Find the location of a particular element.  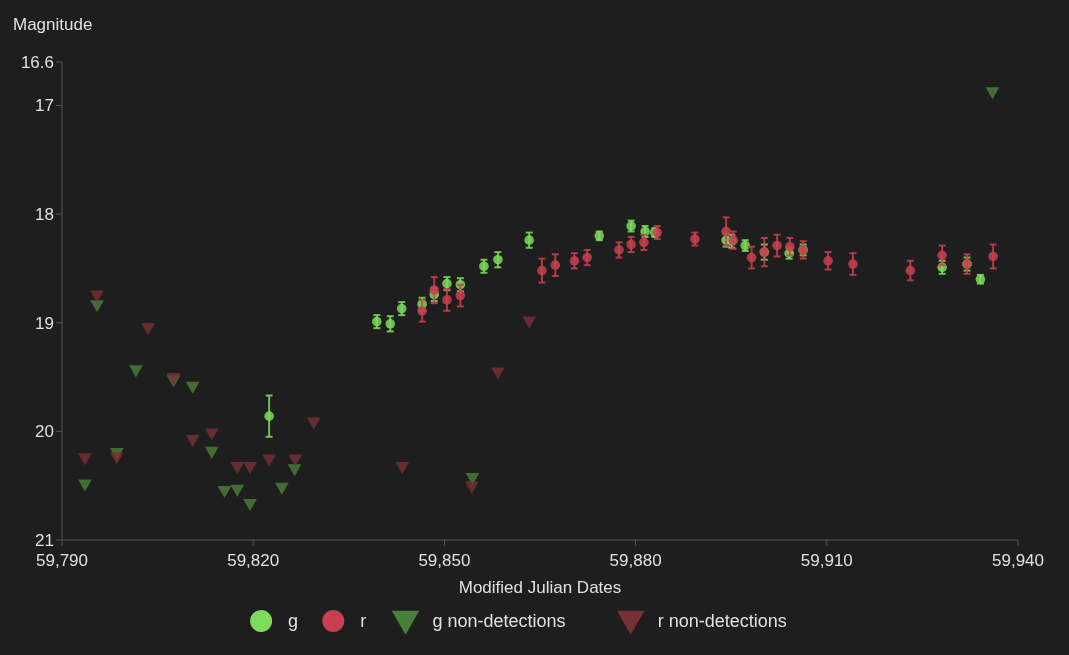

y-axis-title: Magnitude is located at coordinates (53, 24).